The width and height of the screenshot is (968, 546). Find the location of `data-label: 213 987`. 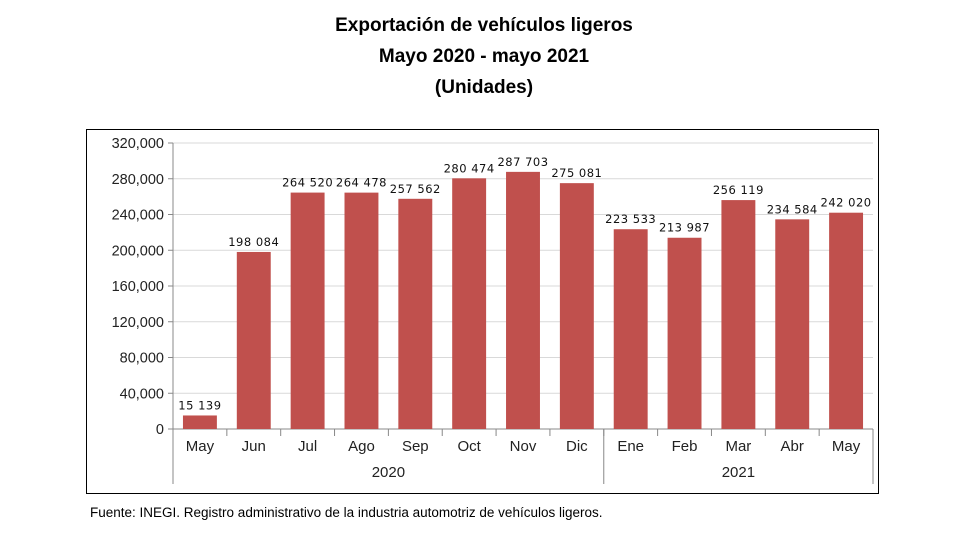

data-label: 213 987 is located at coordinates (684, 228).